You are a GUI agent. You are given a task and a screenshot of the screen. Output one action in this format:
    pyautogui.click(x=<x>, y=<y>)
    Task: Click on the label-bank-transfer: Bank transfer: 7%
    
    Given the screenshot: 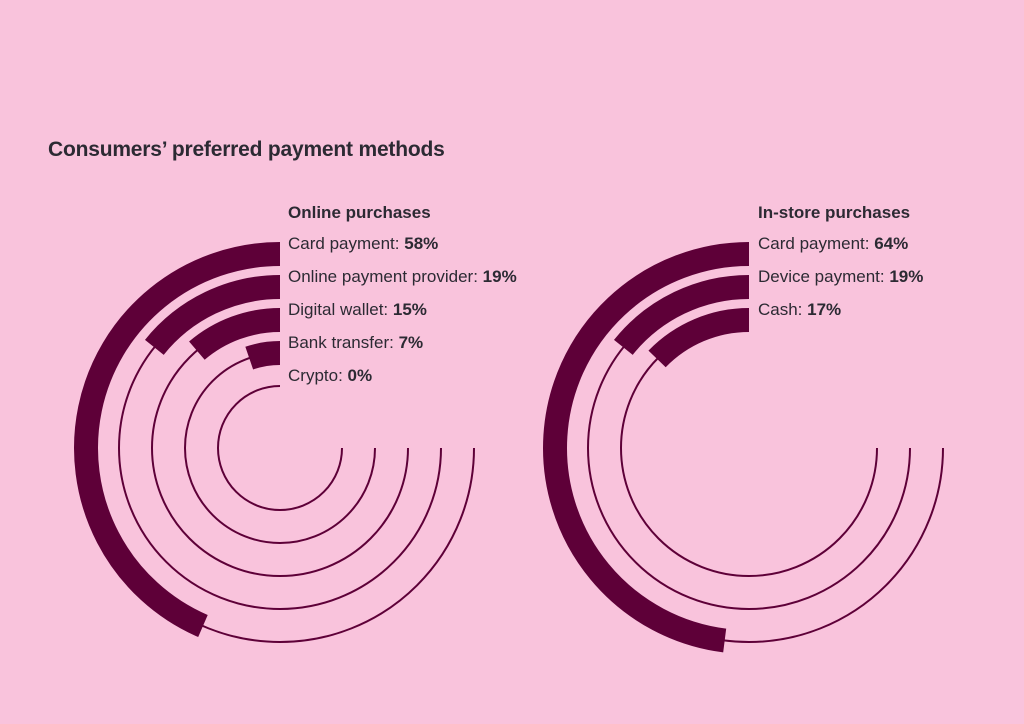 What is the action you would take?
    pyautogui.click(x=355, y=342)
    